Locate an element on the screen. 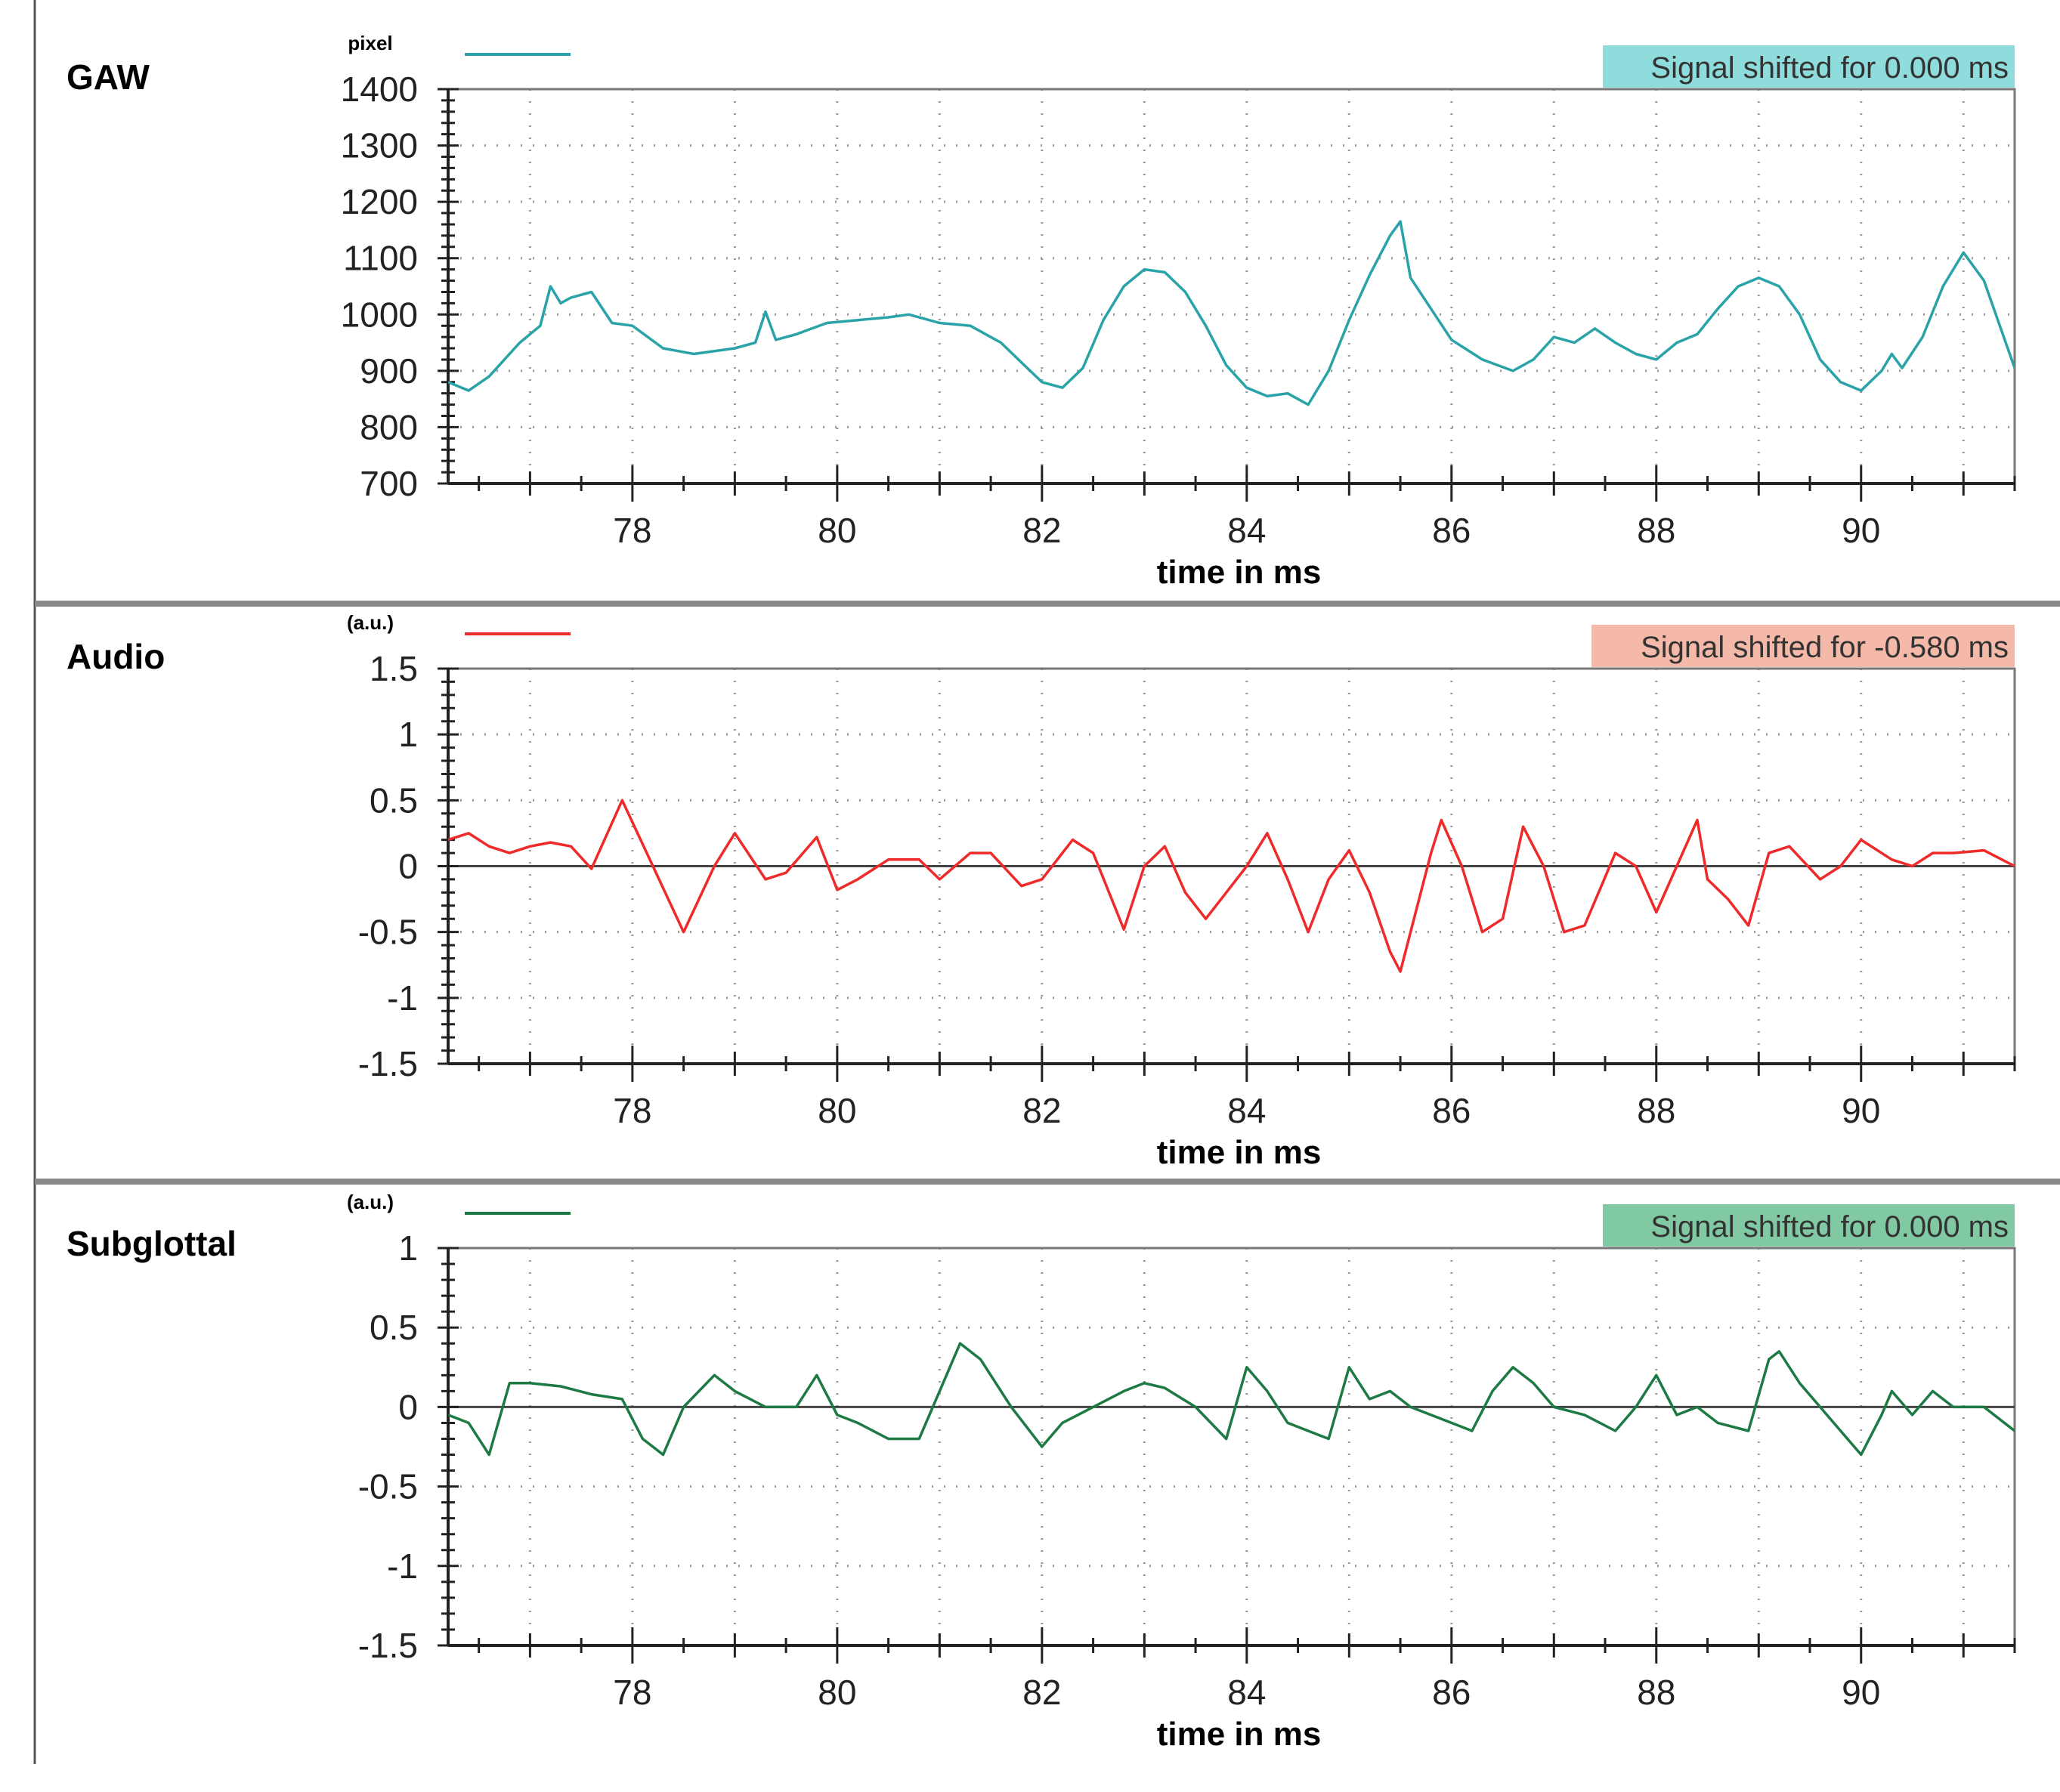 This screenshot has height=1792, width=2060. y-tick-label: 1.5 is located at coordinates (394, 668).